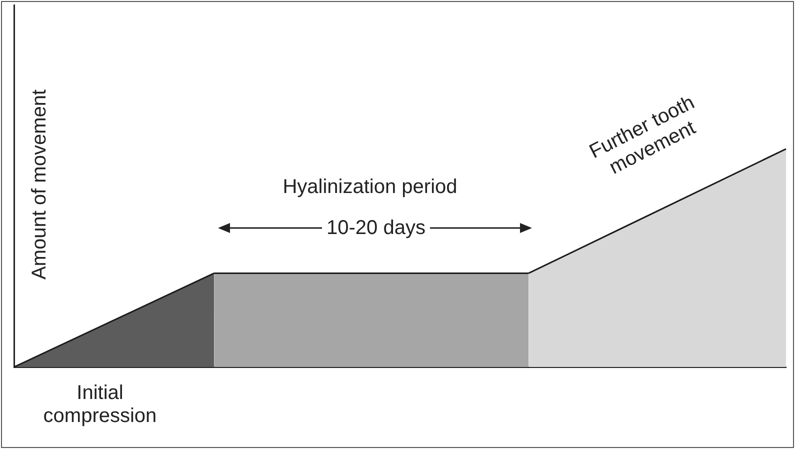 Image resolution: width=795 pixels, height=449 pixels. What do you see at coordinates (376, 228) in the screenshot?
I see `annotation: 10-20 days` at bounding box center [376, 228].